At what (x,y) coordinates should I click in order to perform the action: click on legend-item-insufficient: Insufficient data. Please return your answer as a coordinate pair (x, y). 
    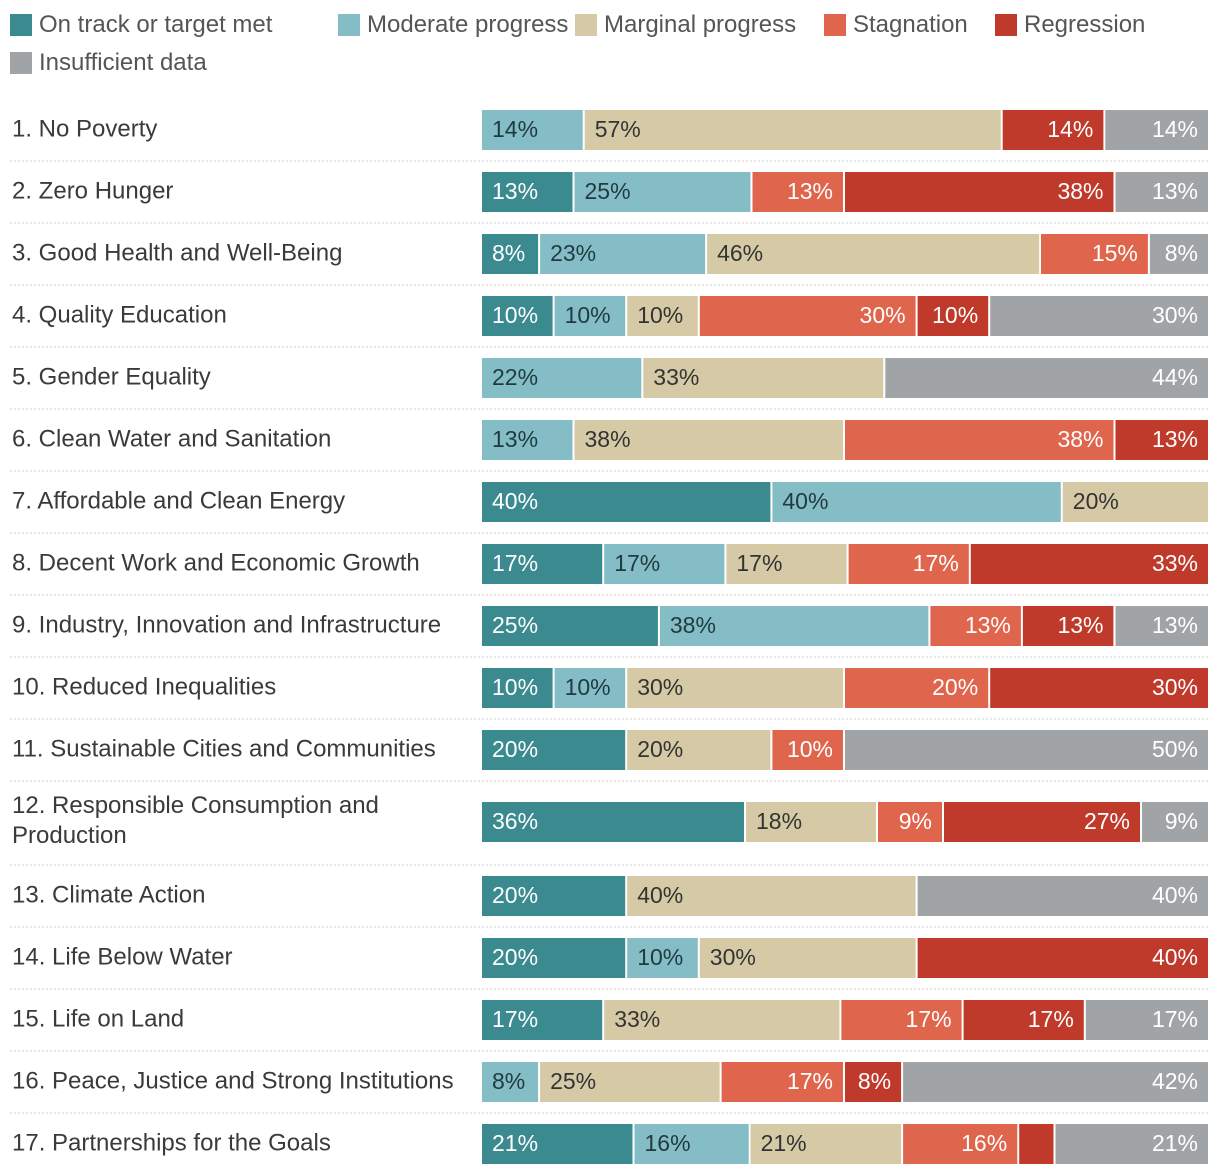
    Looking at the image, I should click on (108, 63).